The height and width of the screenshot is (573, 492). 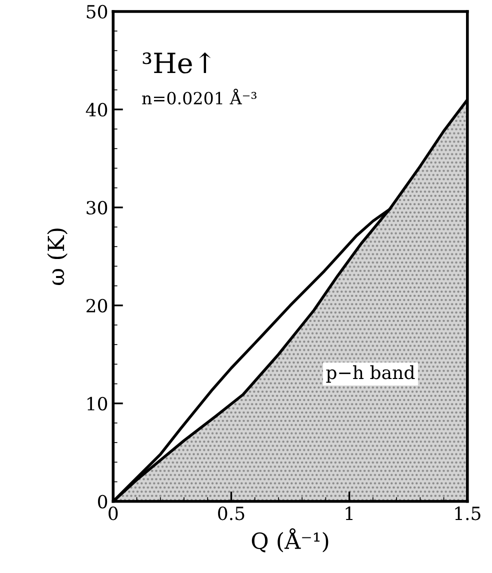 What do you see at coordinates (97, 207) in the screenshot?
I see `y-tick-label: 30` at bounding box center [97, 207].